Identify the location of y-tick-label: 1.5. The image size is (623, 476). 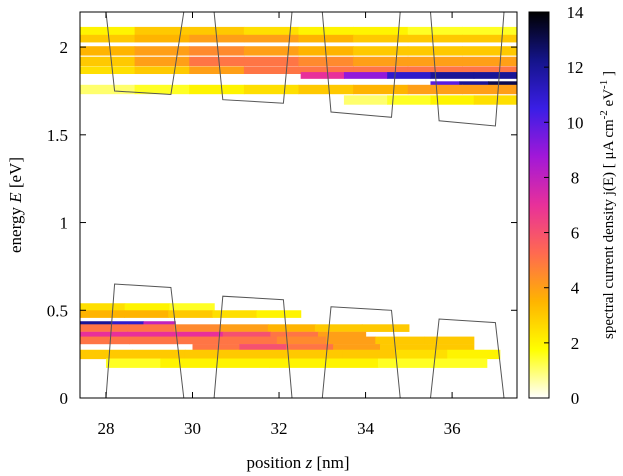
(57, 135).